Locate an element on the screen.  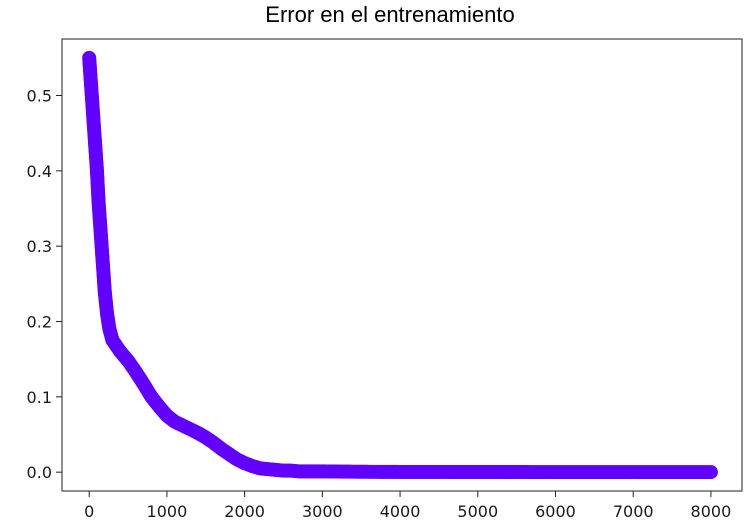
x-tick-label: 2000 is located at coordinates (244, 511).